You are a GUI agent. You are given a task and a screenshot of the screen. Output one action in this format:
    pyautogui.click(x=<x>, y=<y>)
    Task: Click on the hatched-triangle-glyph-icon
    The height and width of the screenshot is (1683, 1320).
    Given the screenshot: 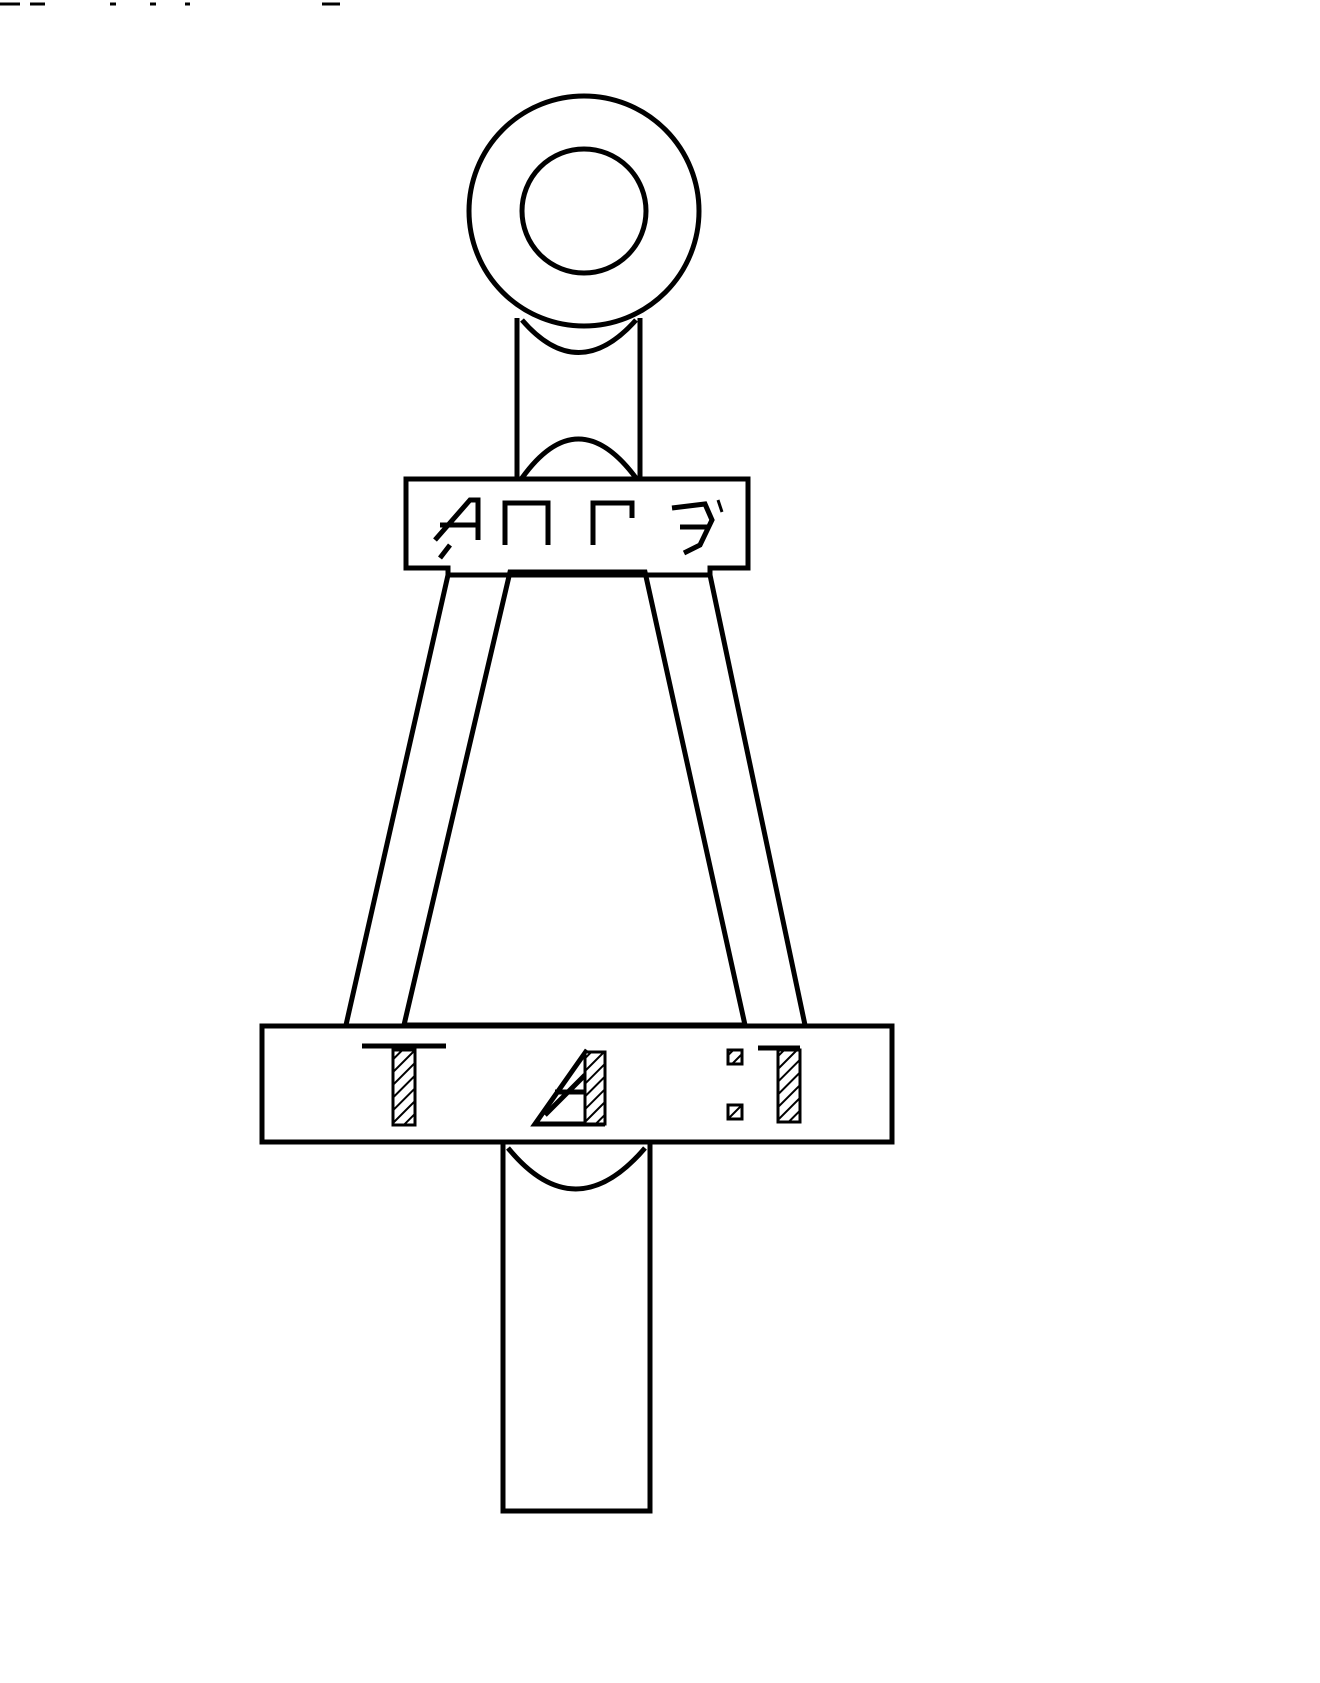 What is the action you would take?
    pyautogui.click(x=568, y=1087)
    